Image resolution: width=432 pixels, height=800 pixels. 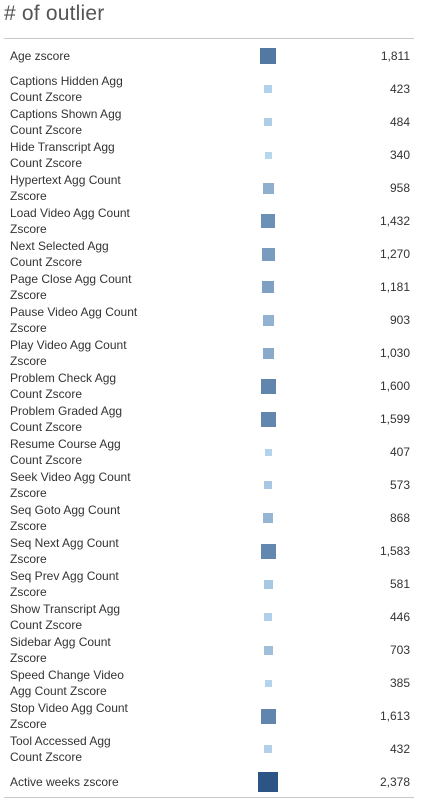 What do you see at coordinates (209, 649) in the screenshot?
I see `table-row: Sidebar Agg Count Zscore 703` at bounding box center [209, 649].